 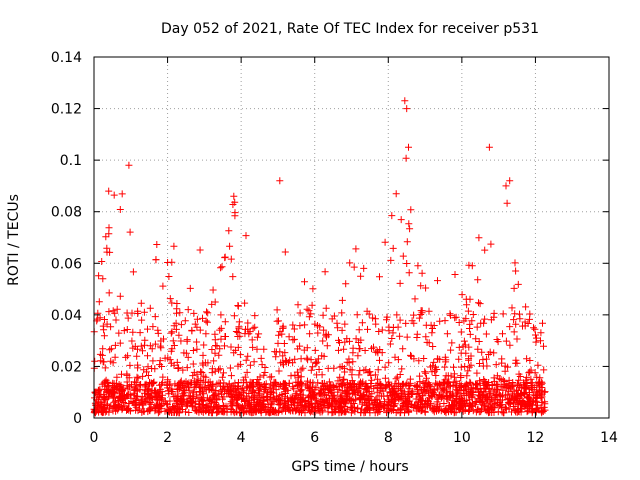 I want to click on y-tick-label: 0, so click(x=77, y=419).